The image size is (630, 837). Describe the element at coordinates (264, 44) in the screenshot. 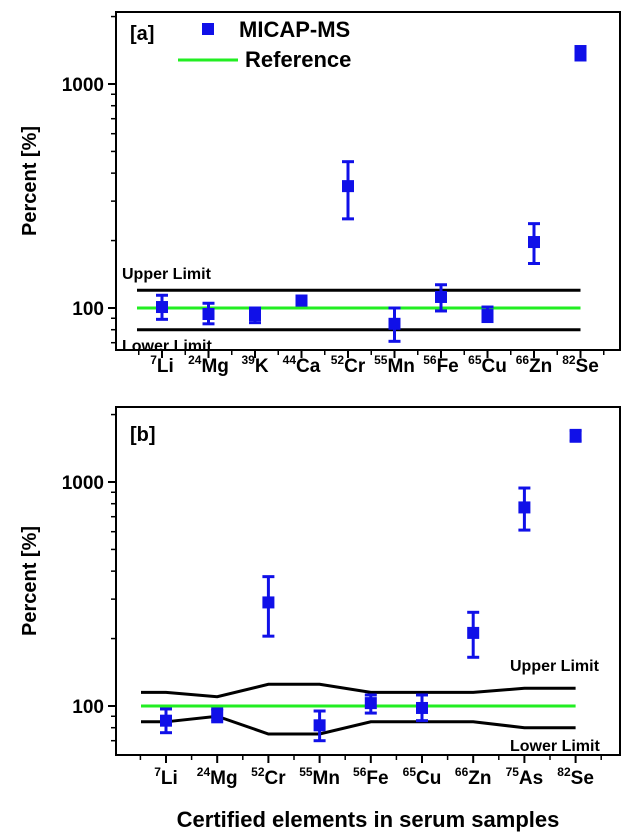

I see `legend: MICAP-MS Reference` at that location.